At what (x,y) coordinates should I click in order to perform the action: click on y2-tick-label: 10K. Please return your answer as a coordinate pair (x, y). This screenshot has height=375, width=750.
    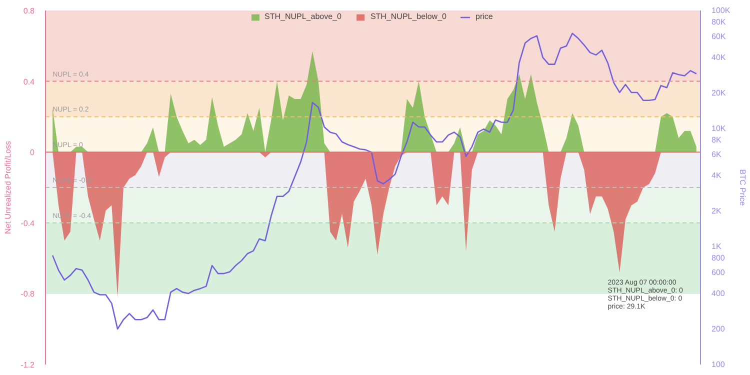
    Looking at the image, I should click on (719, 128).